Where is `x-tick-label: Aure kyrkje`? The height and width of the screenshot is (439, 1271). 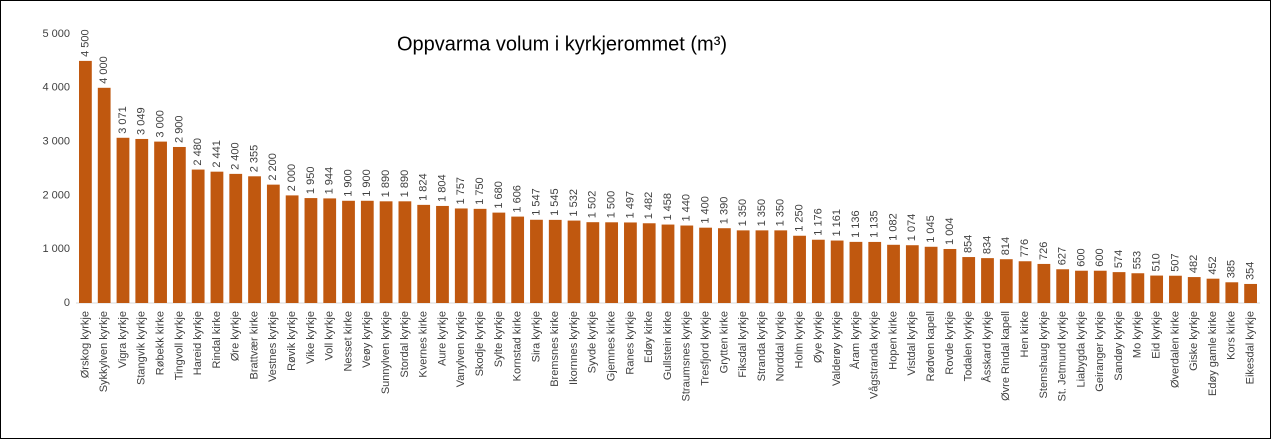
x-tick-label: Aure kyrkje is located at coordinates (442, 338).